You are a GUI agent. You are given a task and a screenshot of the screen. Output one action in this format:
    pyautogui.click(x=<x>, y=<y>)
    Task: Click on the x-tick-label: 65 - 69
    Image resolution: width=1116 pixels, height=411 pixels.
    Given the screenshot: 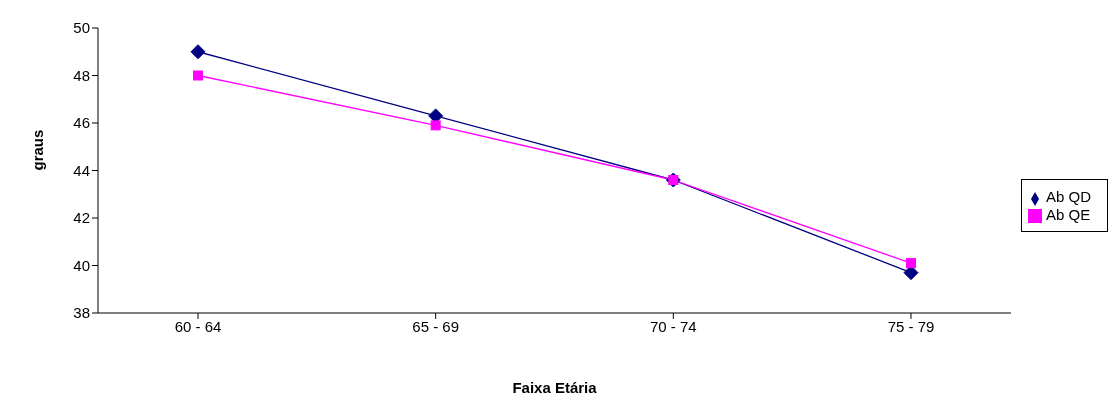 What is the action you would take?
    pyautogui.click(x=436, y=326)
    